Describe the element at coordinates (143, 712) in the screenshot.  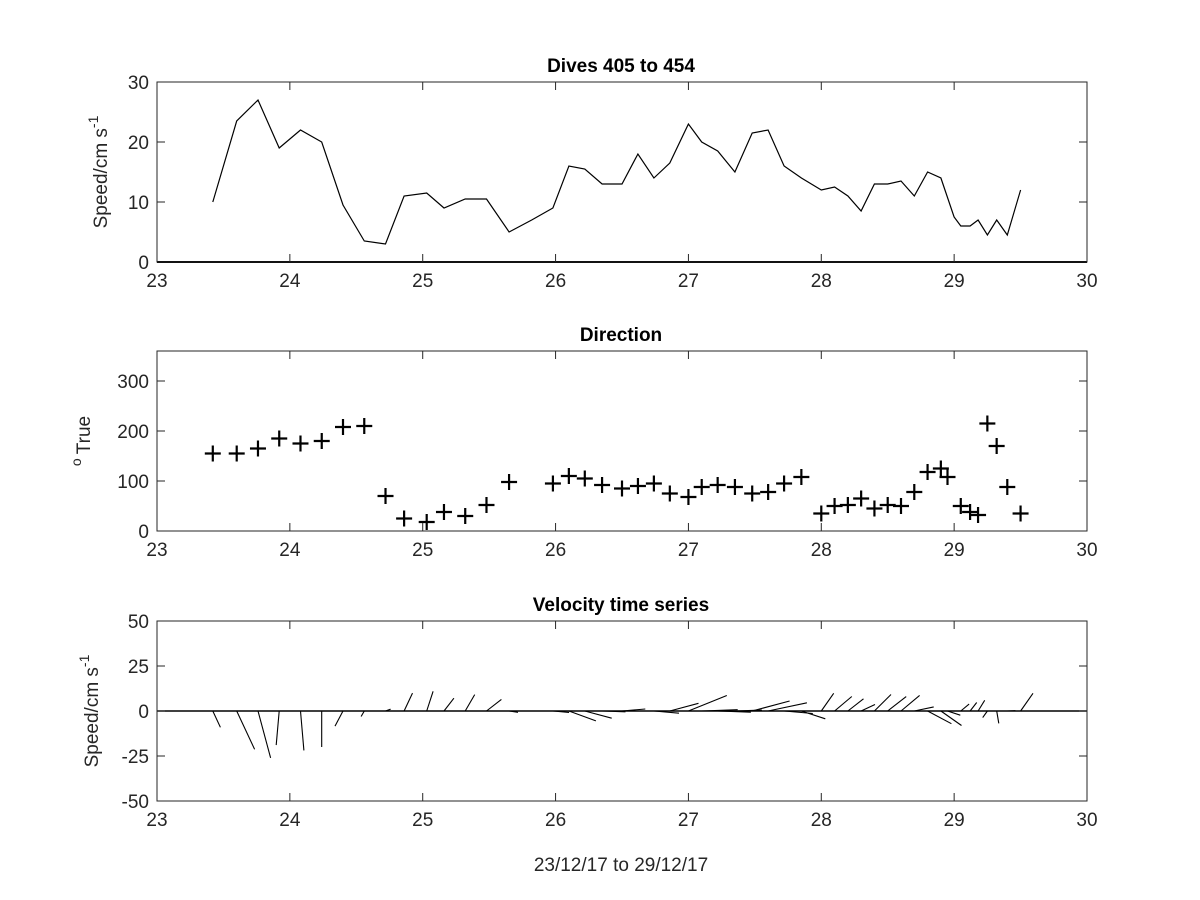
I see `velocity-y-tick-label: 0` at that location.